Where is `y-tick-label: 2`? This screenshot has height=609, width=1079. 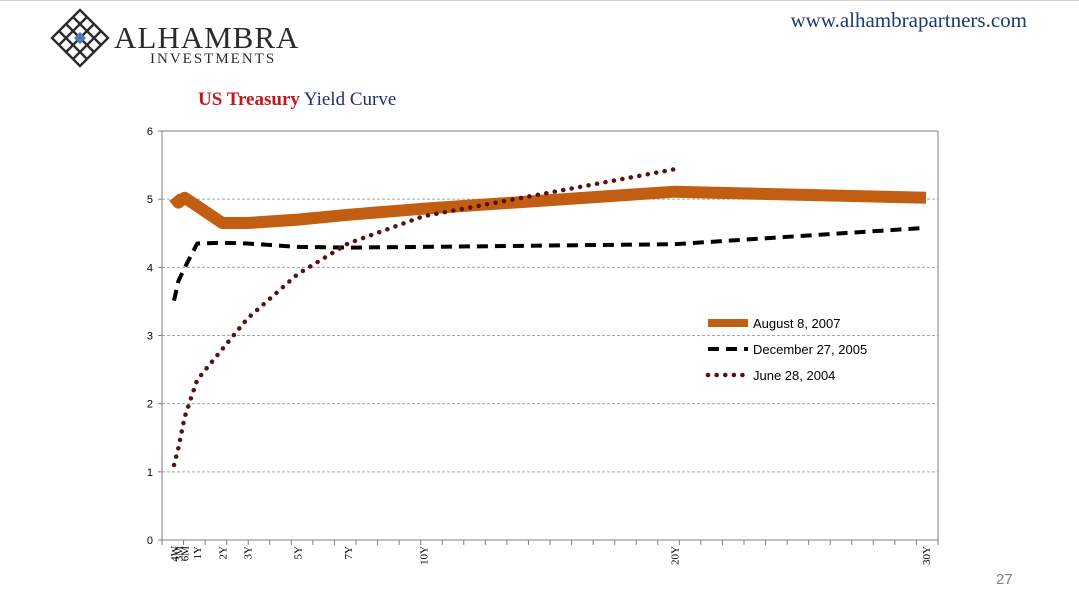
y-tick-label: 2 is located at coordinates (150, 405).